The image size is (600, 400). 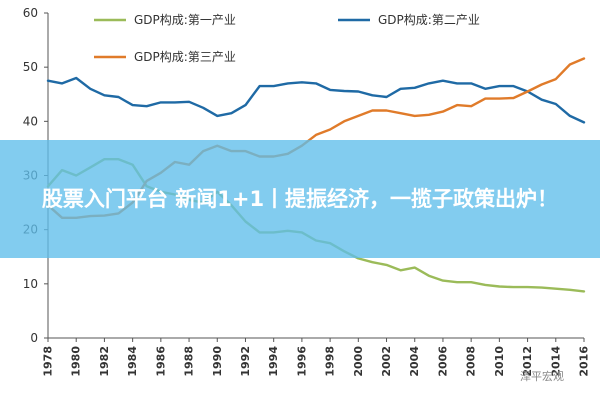 What do you see at coordinates (245, 361) in the screenshot?
I see `x-tick-label: 1992` at bounding box center [245, 361].